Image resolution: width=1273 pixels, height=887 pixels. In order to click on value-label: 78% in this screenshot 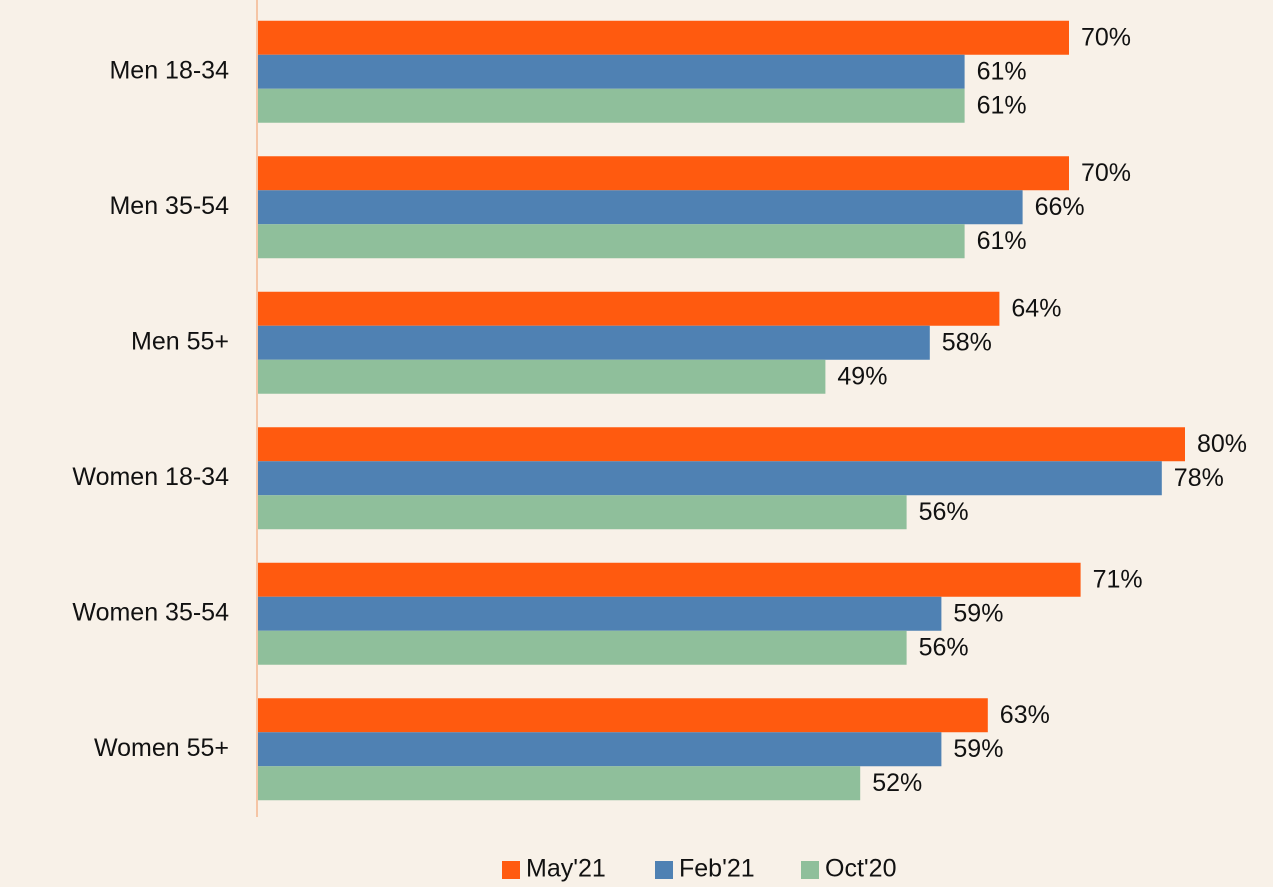, I will do `click(1199, 478)`.